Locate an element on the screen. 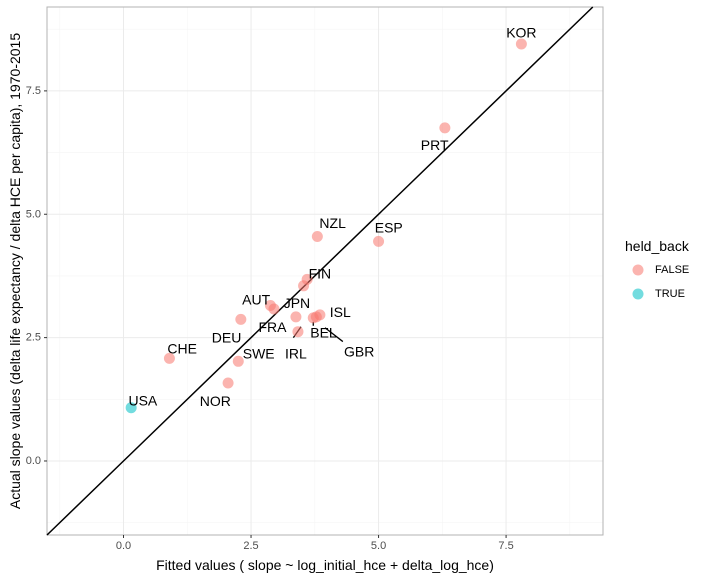  point-kor is located at coordinates (521, 44).